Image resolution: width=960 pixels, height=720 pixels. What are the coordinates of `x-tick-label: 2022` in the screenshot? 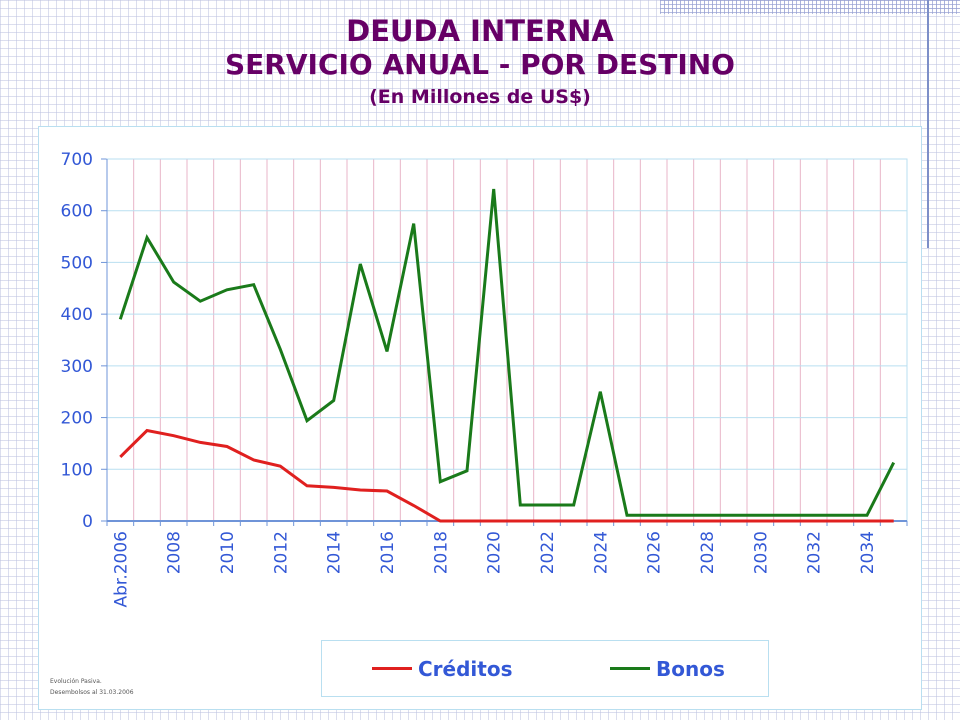 It's located at (548, 552).